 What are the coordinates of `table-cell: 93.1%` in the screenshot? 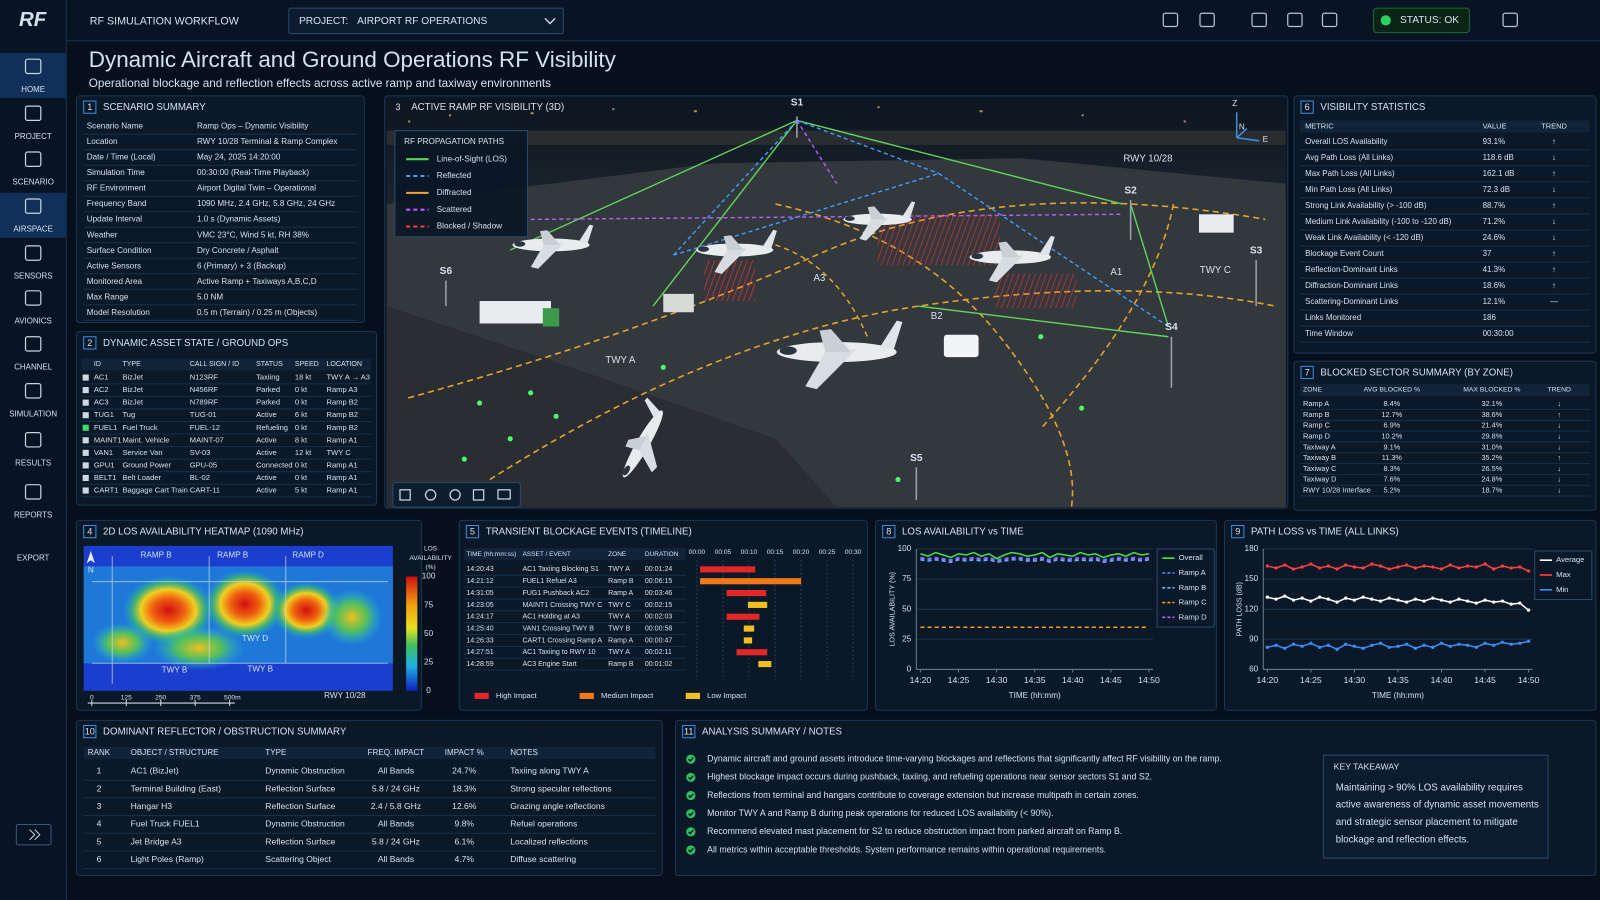 It's located at (1494, 141).